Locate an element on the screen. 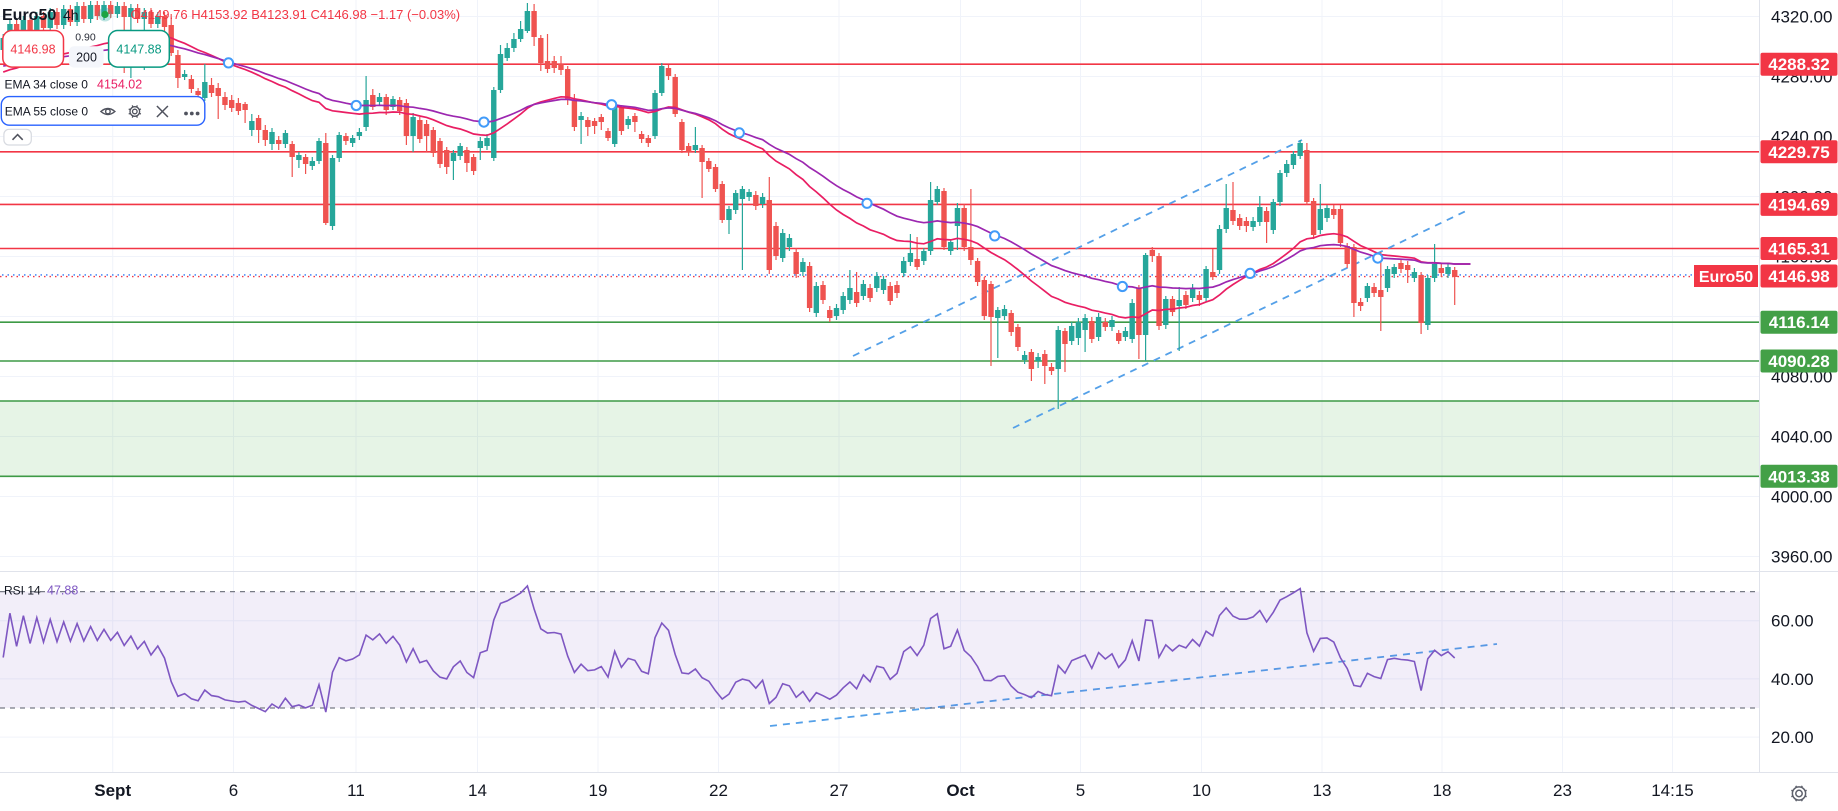 This screenshot has width=1838, height=811. svg-text: RSI 14 is located at coordinates (22, 591).